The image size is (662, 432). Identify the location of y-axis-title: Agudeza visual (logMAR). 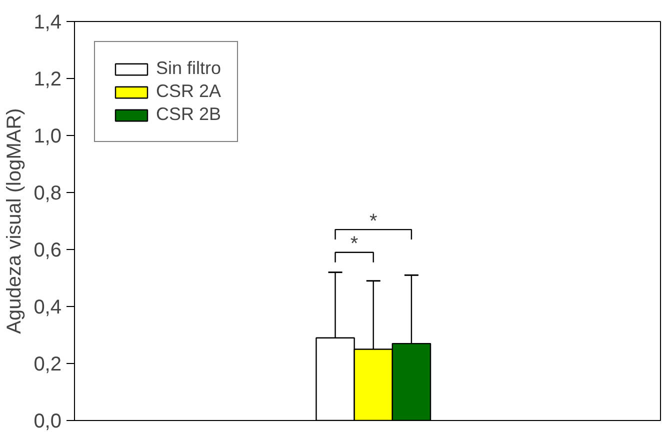
(15, 221).